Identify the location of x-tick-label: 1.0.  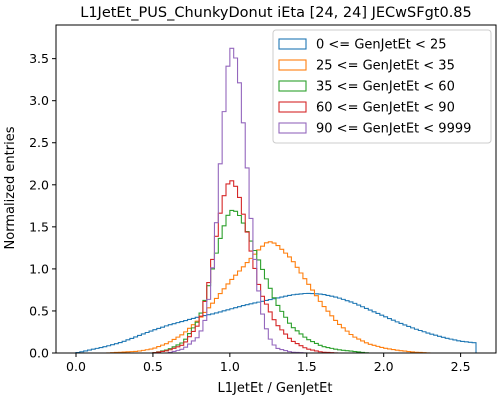
(230, 366).